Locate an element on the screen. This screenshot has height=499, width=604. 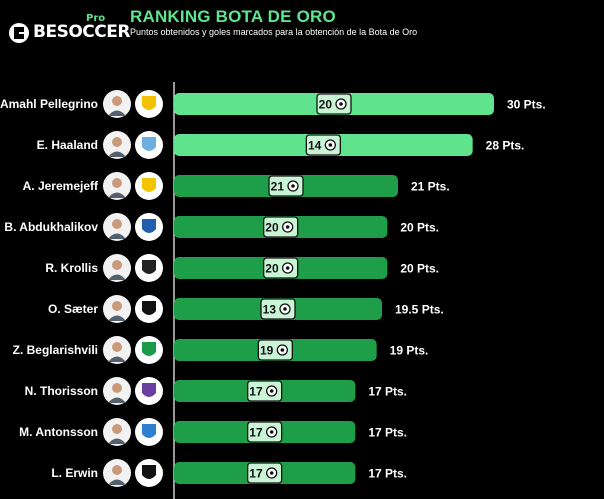
player-name: M. Antonsson is located at coordinates (58, 432).